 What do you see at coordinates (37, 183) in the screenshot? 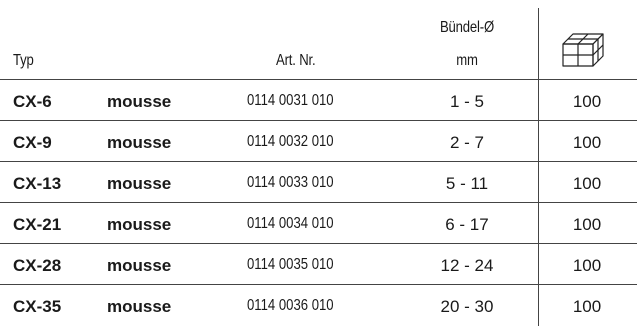
I see `cell-typ: CX-13` at bounding box center [37, 183].